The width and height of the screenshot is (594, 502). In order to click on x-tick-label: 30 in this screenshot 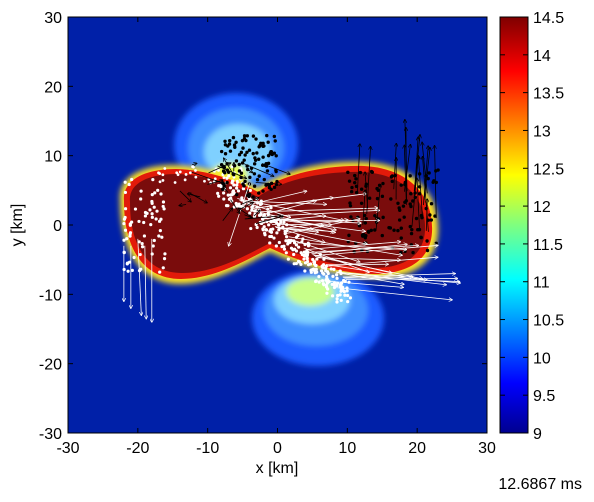, I will do `click(487, 448)`.